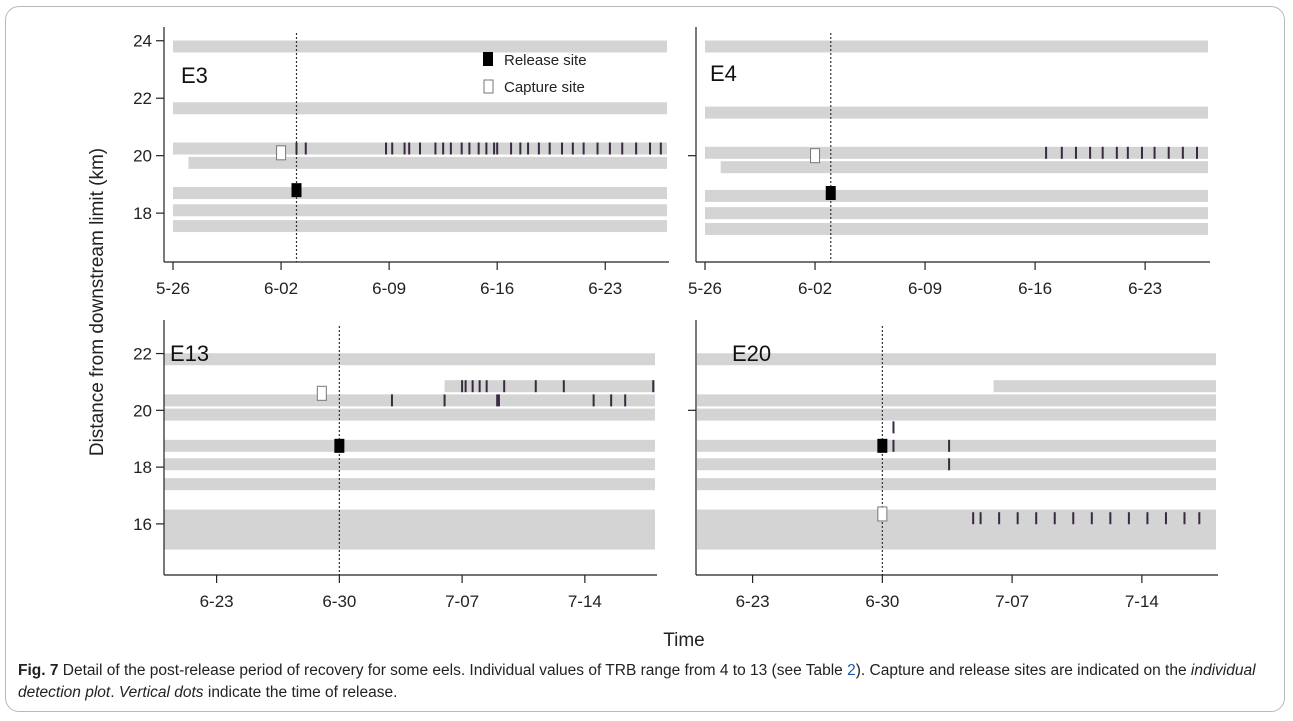  Describe the element at coordinates (684, 640) in the screenshot. I see `x-axis-title: Time` at that location.